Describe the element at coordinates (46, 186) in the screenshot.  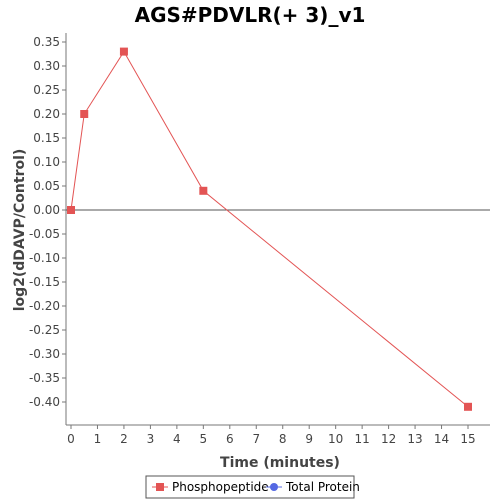
I see `y-tick-label: 0.05` at that location.